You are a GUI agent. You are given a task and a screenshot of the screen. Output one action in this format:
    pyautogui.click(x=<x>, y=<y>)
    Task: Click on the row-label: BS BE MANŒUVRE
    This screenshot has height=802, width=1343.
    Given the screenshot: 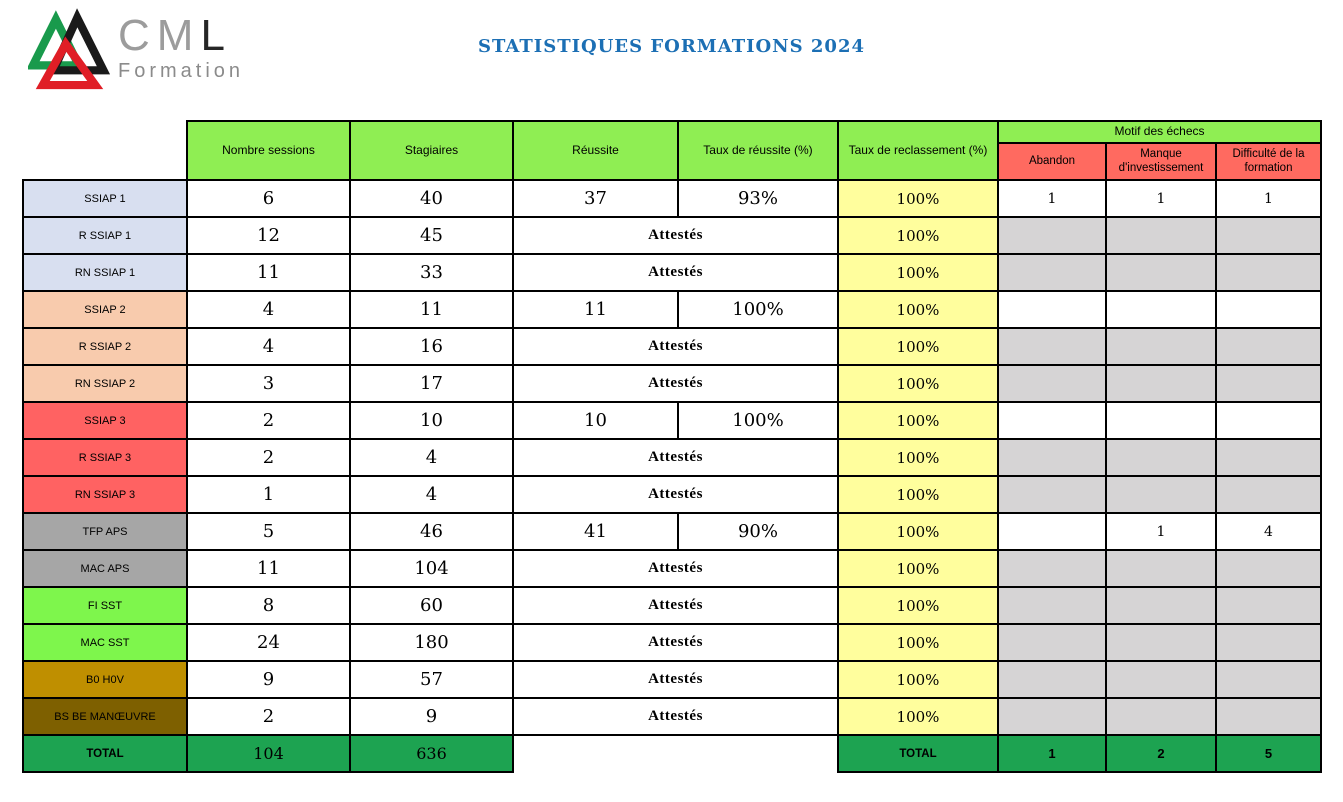 What is the action you would take?
    pyautogui.click(x=105, y=716)
    